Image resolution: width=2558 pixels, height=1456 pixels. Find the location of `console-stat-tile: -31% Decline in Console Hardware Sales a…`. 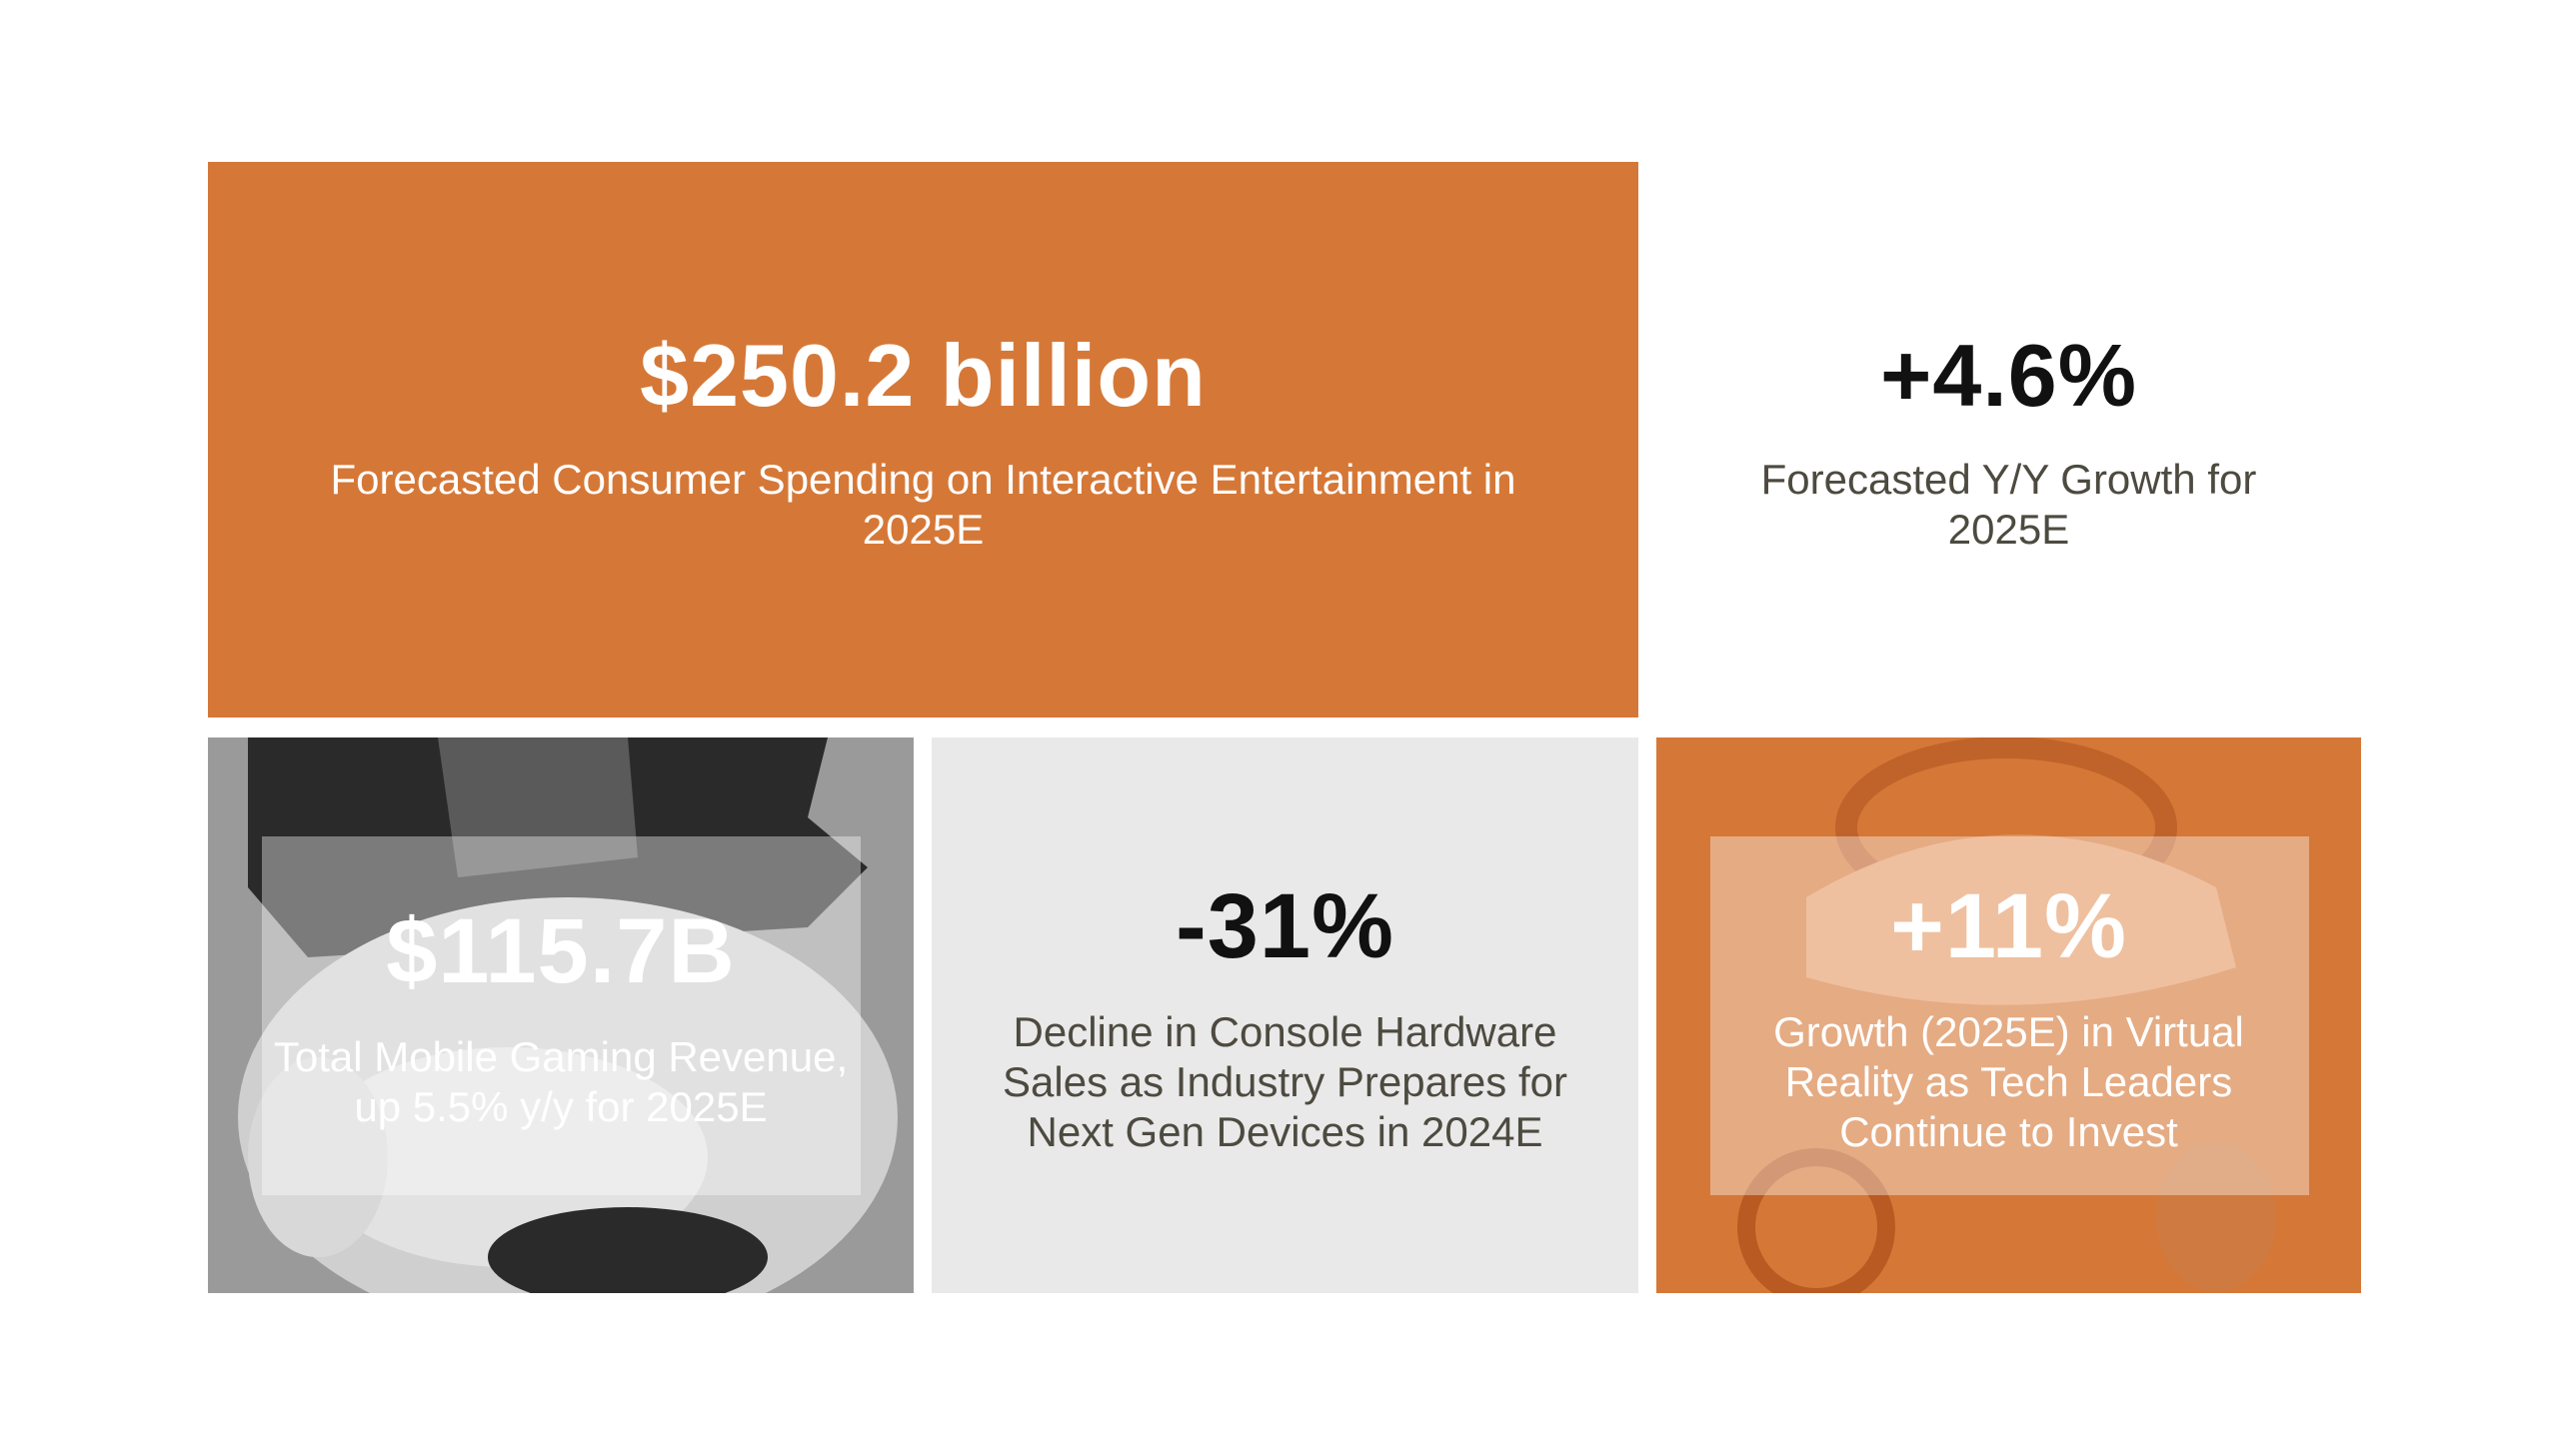

console-stat-tile: -31% Decline in Console Hardware Sales a… is located at coordinates (1285, 1015).